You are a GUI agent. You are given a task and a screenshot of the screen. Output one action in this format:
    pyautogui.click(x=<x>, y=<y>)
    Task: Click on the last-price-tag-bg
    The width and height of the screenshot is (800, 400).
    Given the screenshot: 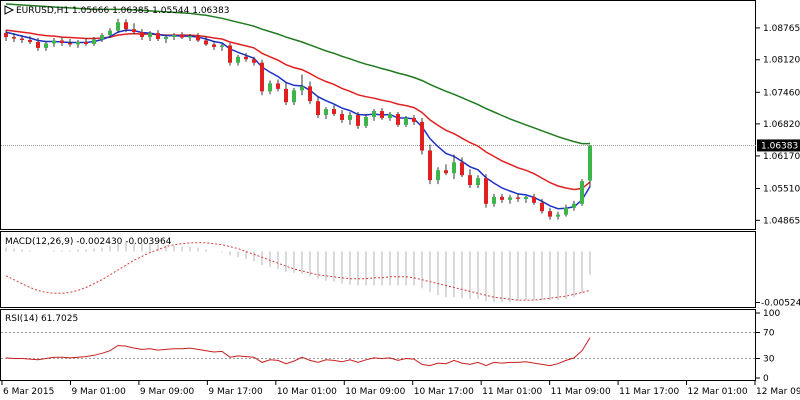 What is the action you would take?
    pyautogui.click(x=778, y=145)
    